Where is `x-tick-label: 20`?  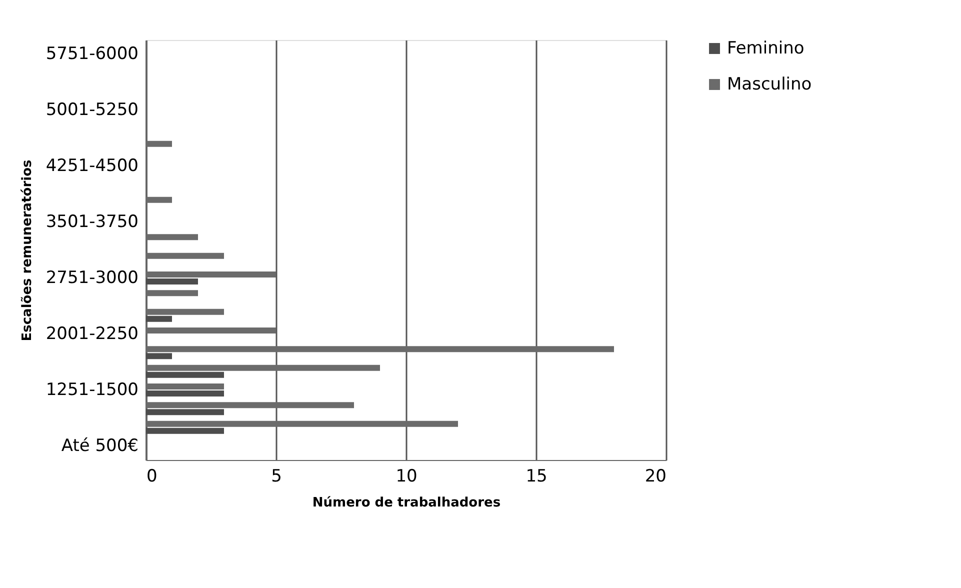
x-tick-label: 20 is located at coordinates (655, 476).